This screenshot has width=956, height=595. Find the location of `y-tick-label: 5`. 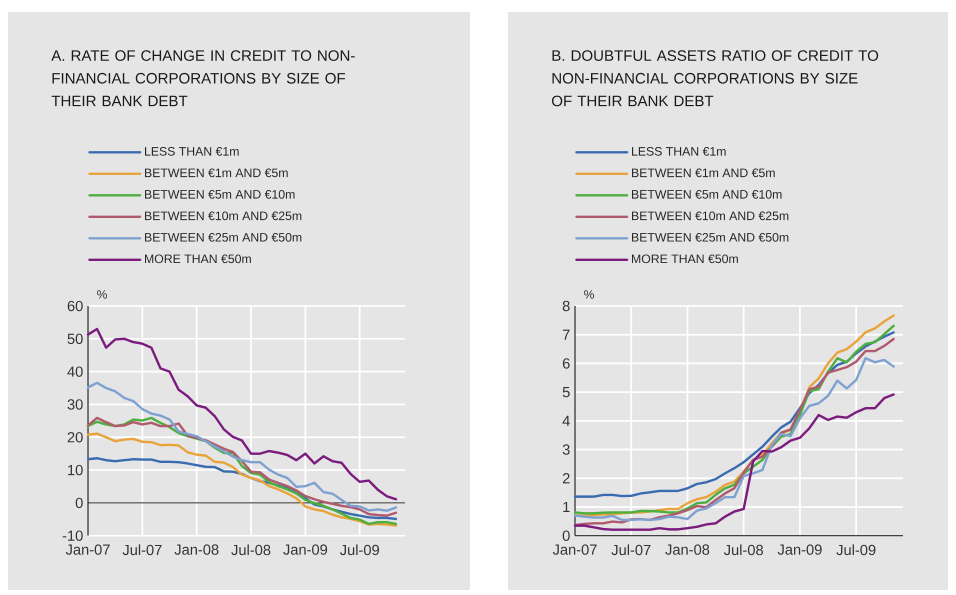

y-tick-label: 5 is located at coordinates (566, 392).